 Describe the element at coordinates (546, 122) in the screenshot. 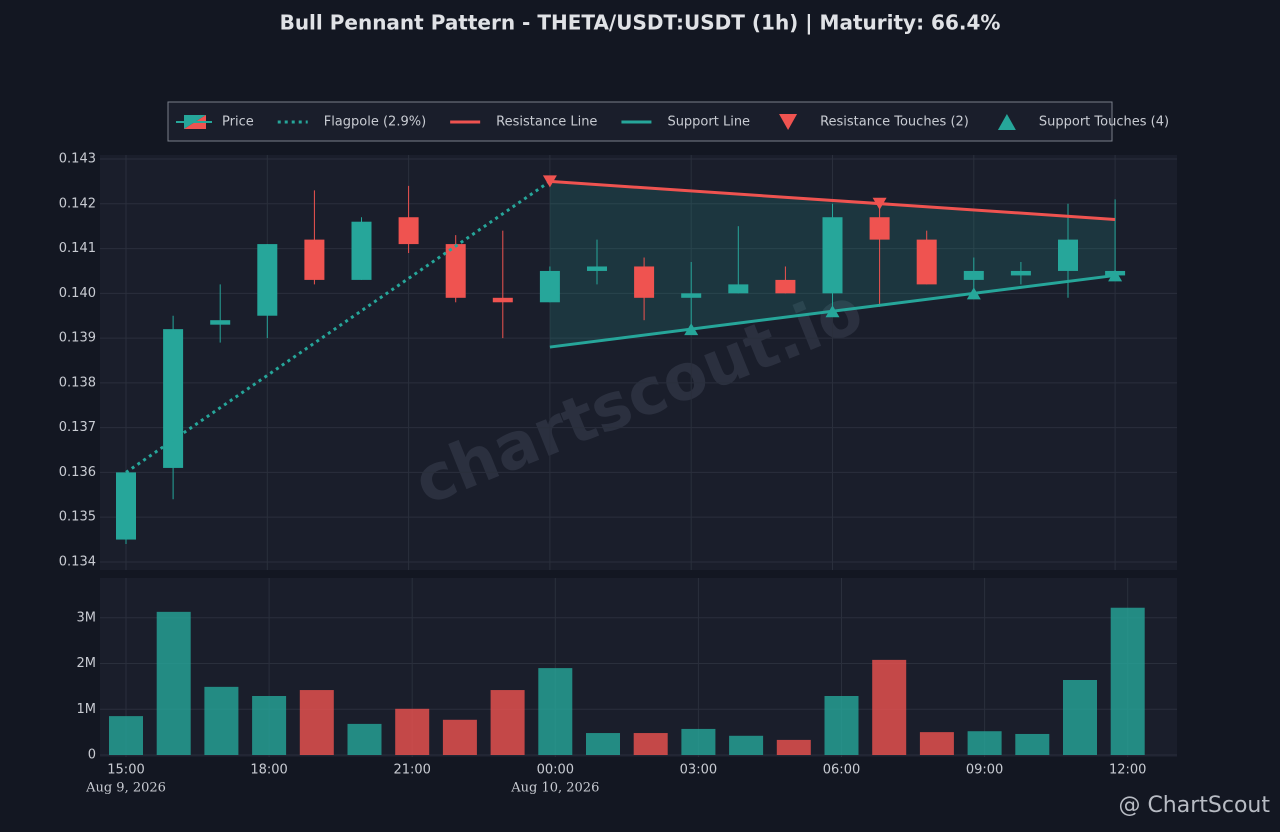

I see `legend-label: Resistance Line` at that location.